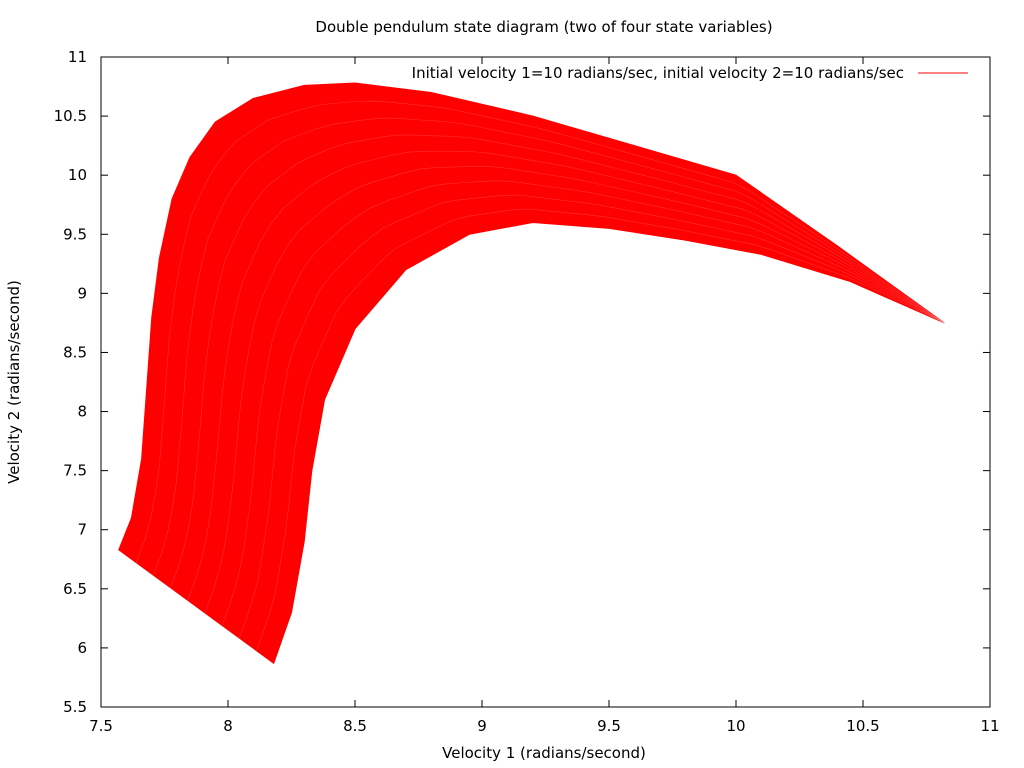 This screenshot has height=768, width=1024. What do you see at coordinates (82, 648) in the screenshot?
I see `y-tick-label: 6` at bounding box center [82, 648].